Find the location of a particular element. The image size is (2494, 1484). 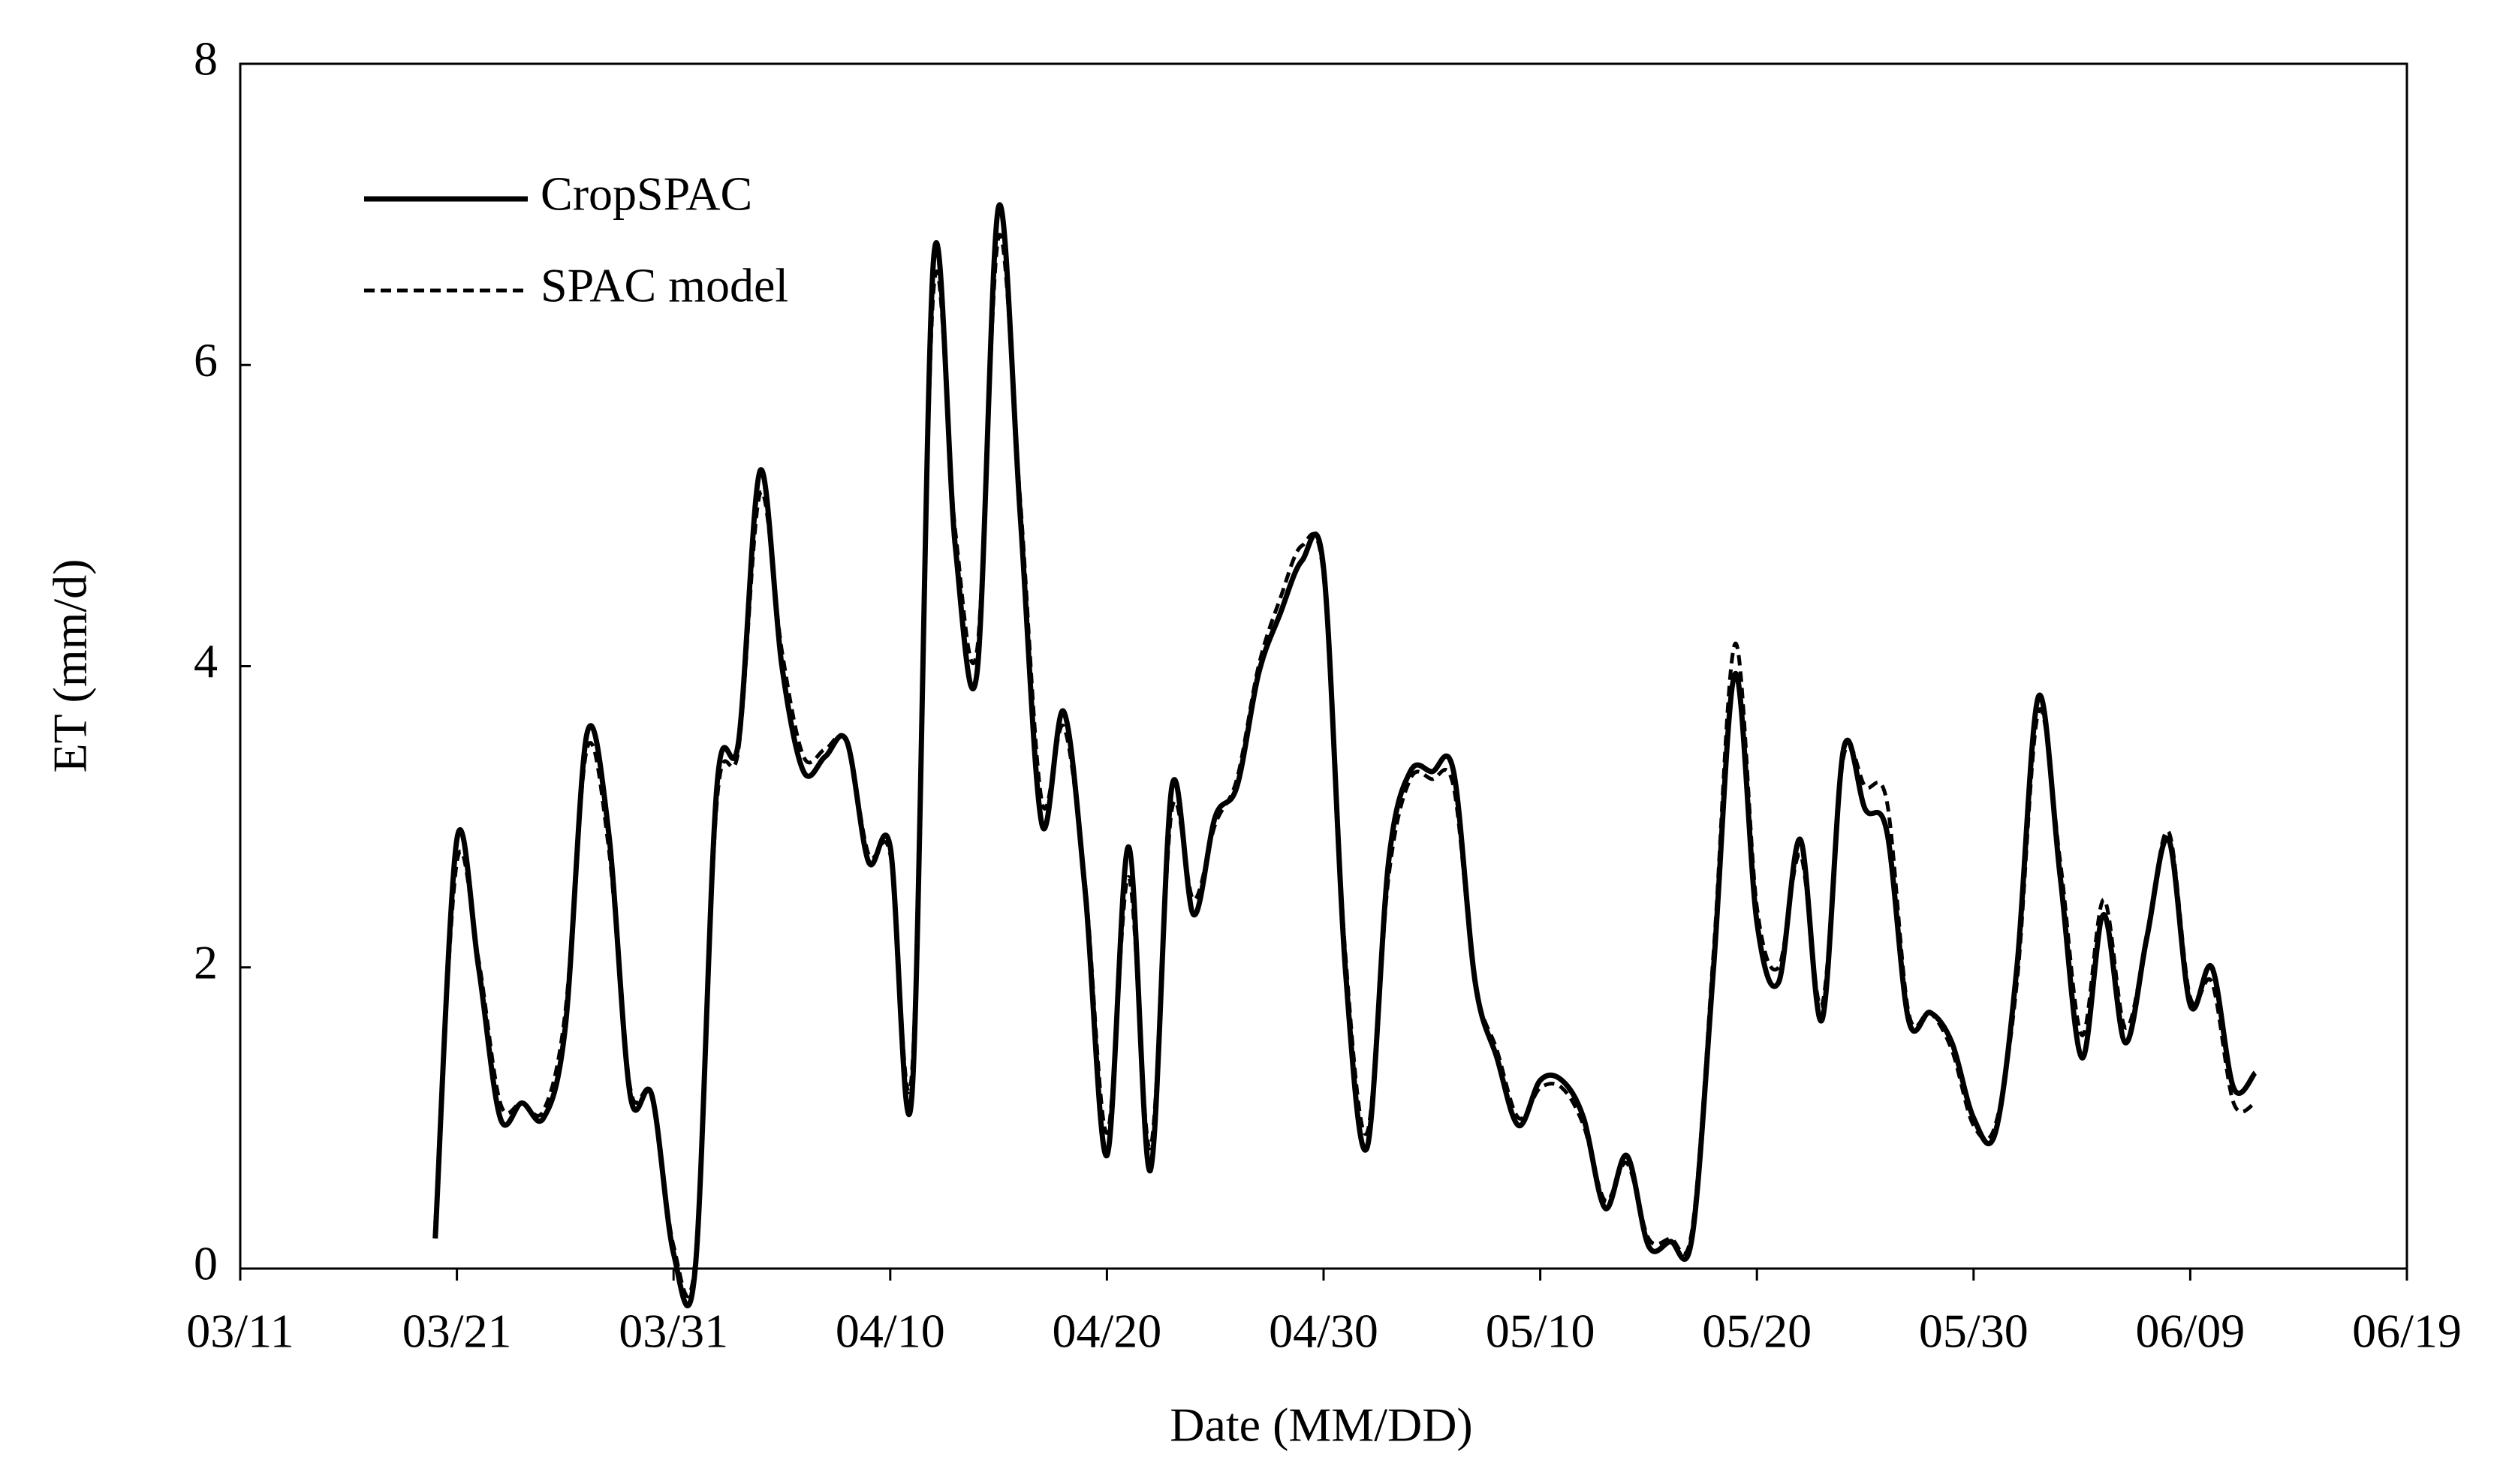

x-tick-label: 04/20 is located at coordinates (1107, 1331).